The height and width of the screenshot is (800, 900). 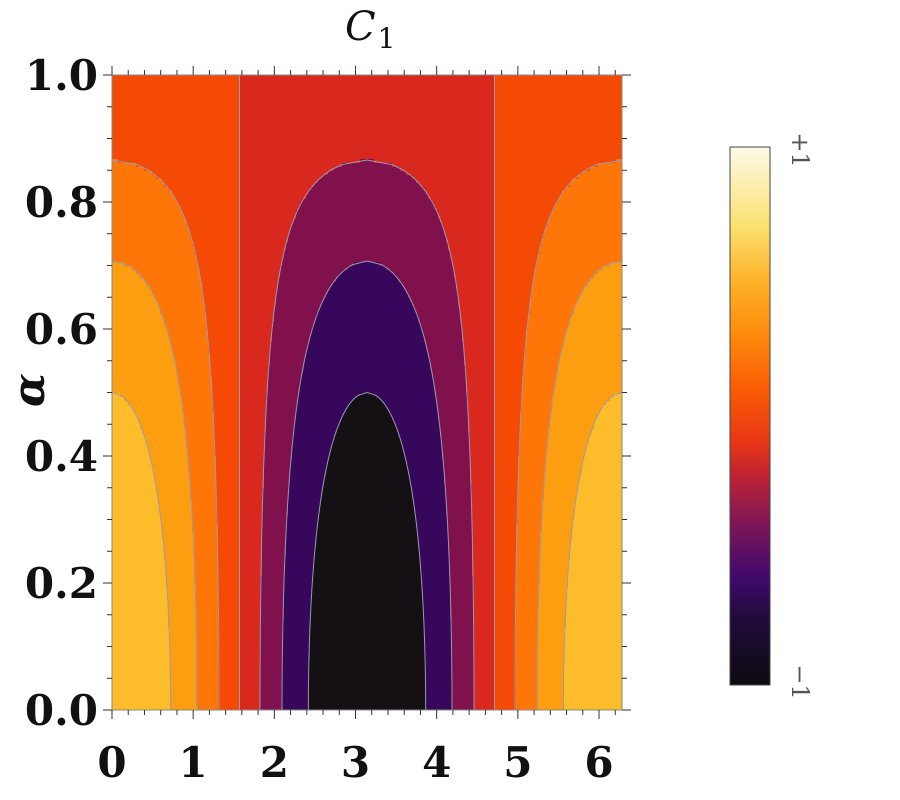 I want to click on colorbar: +1 −1, so click(x=771, y=416).